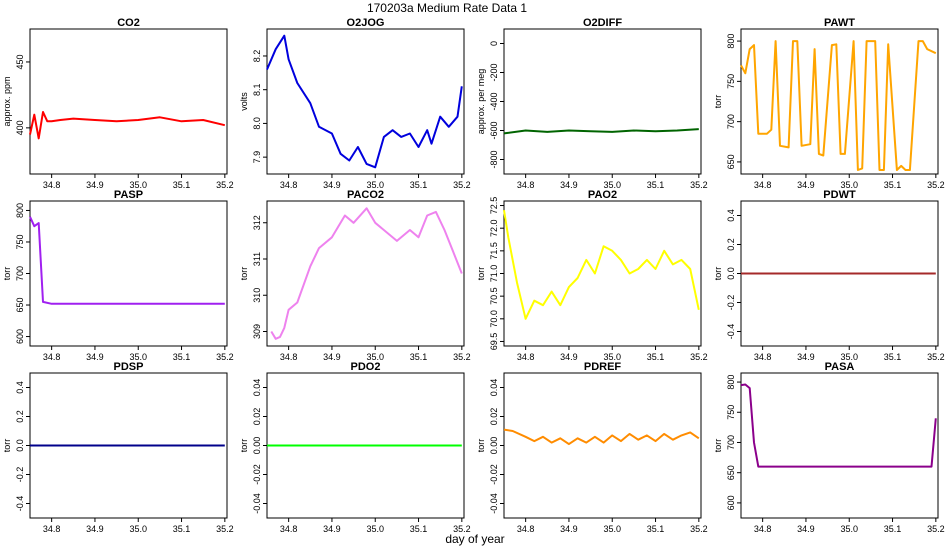  What do you see at coordinates (840, 367) in the screenshot?
I see `panel-title: PASA` at bounding box center [840, 367].